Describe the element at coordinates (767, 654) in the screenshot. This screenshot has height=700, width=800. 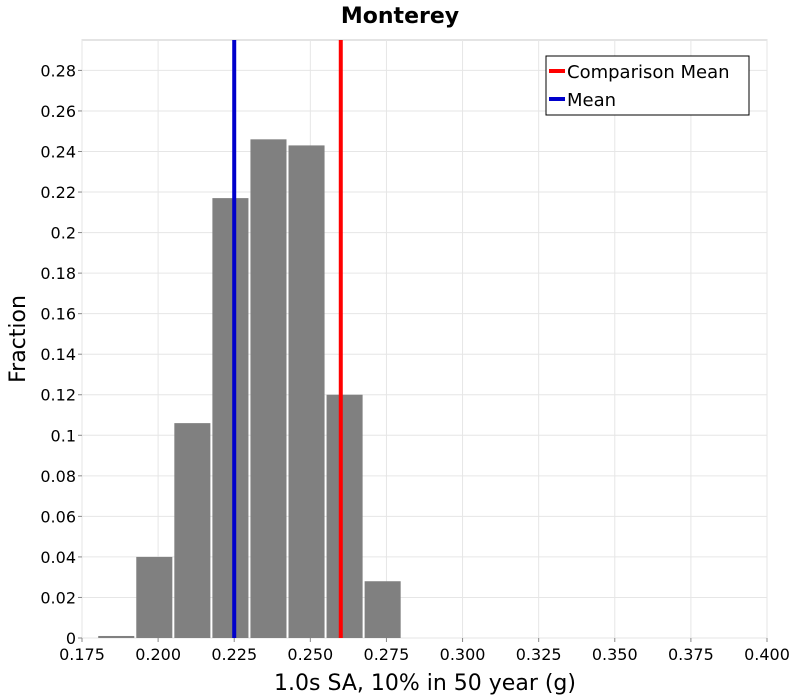
I see `x-tick-label: 0.400` at that location.